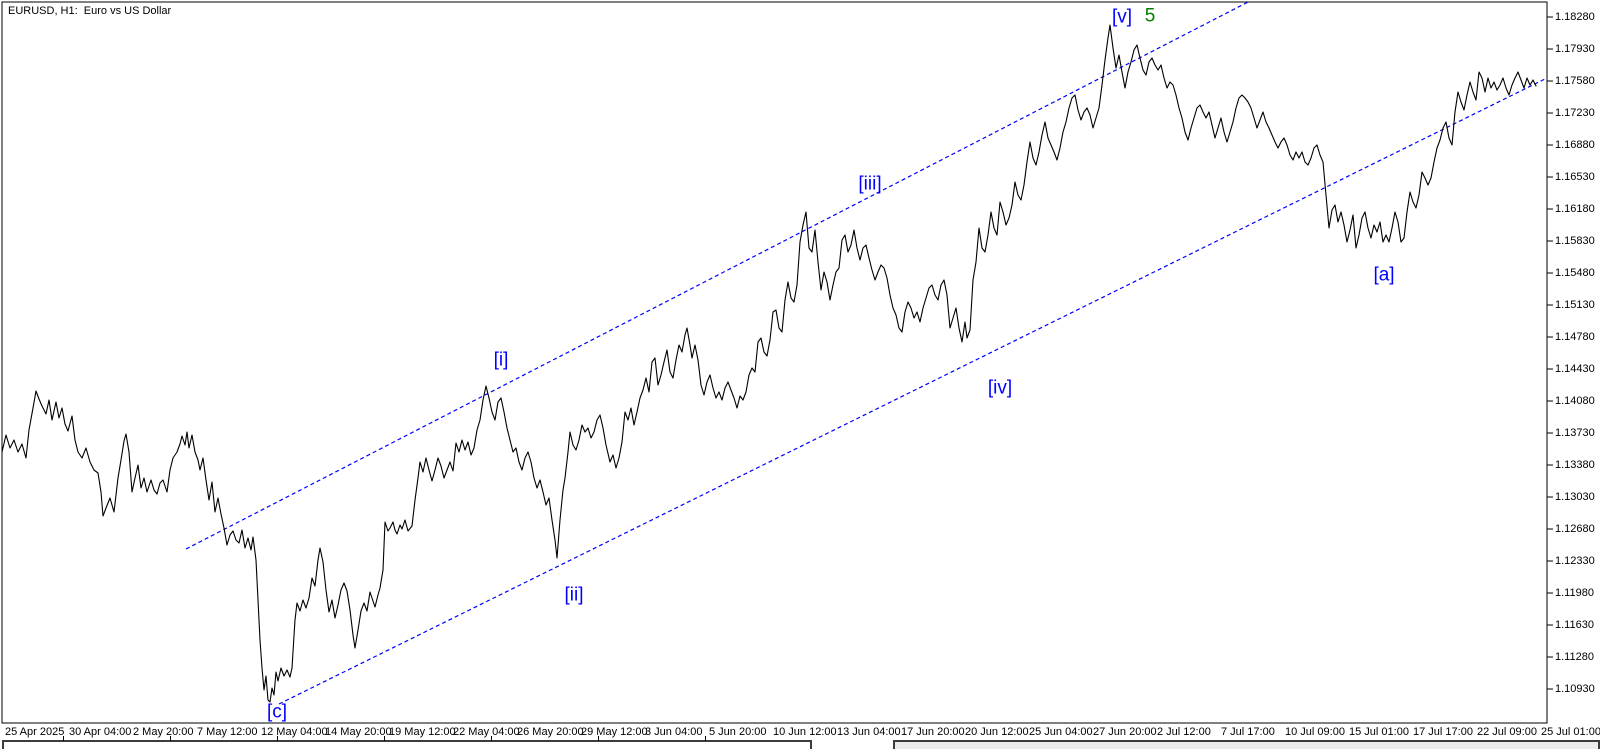  Describe the element at coordinates (277, 712) in the screenshot. I see `wave-label-c: [c]` at that location.